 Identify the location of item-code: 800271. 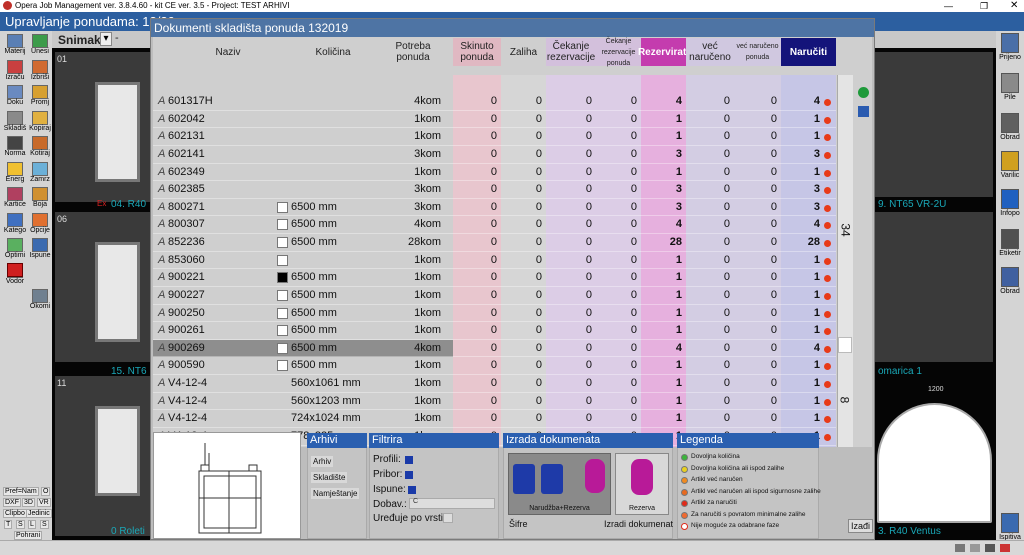
(186, 206).